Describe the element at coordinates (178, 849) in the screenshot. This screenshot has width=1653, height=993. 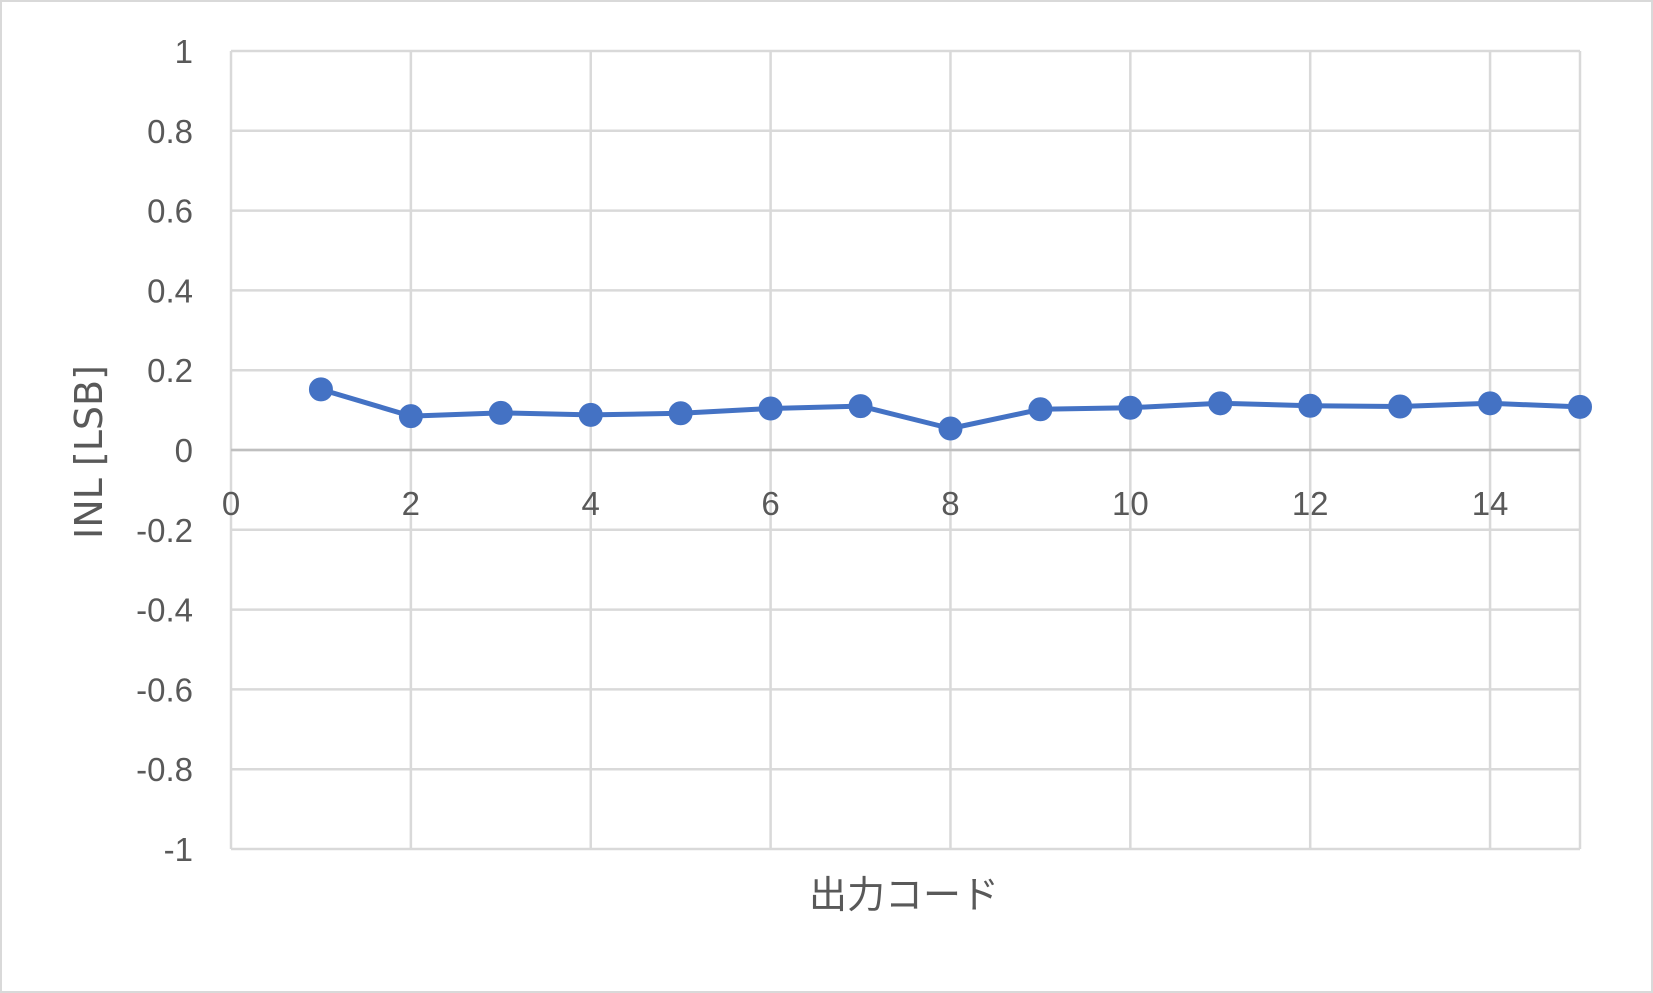
I see `y-tick-label: -1` at that location.